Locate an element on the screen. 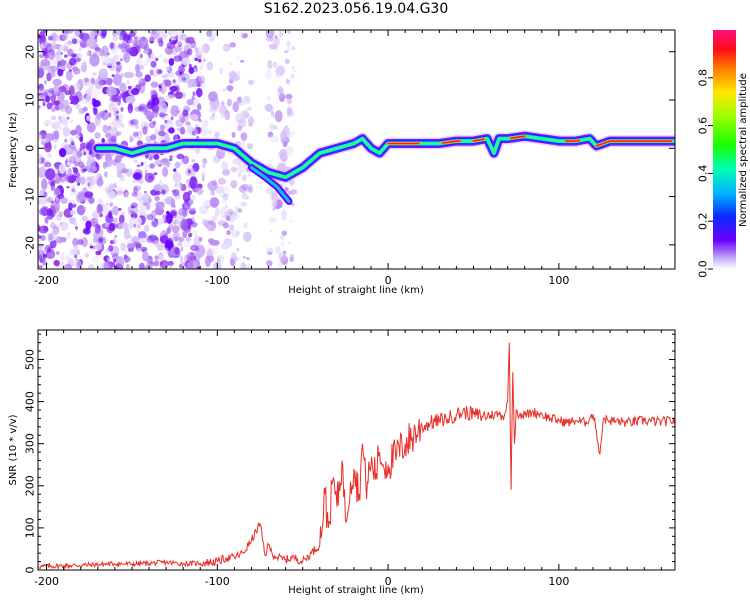 This screenshot has height=600, width=750. spectrogram-ridge-red is located at coordinates (572, 140).